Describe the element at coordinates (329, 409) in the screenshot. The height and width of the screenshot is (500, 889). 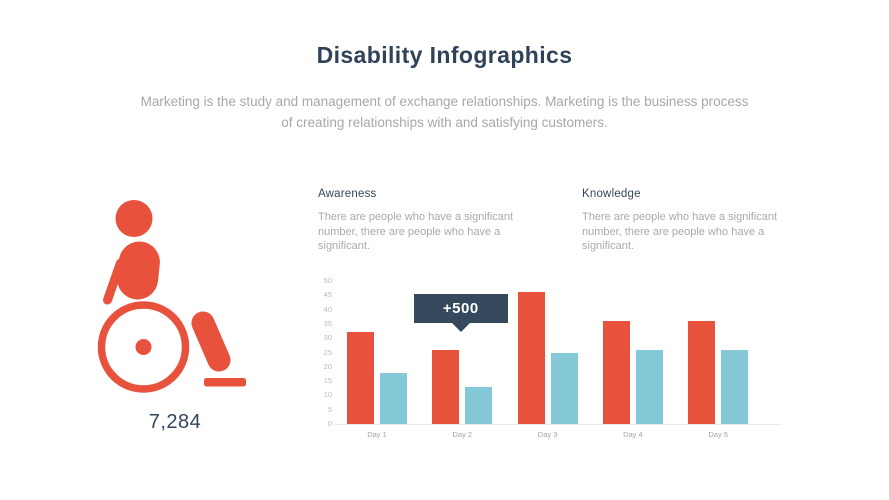
I see `y-axis-tick-label: 5` at that location.